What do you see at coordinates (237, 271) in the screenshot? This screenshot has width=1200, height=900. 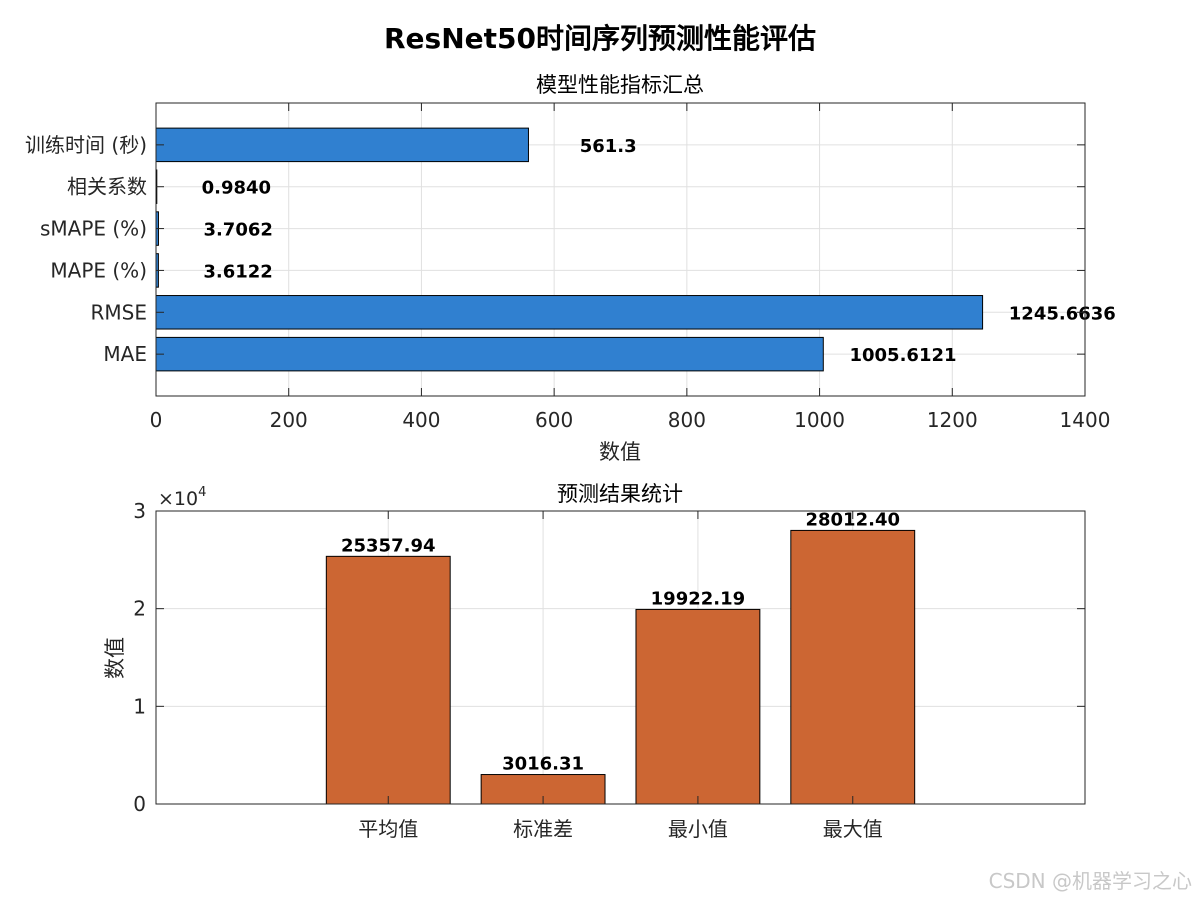 I see `metric-value-label: 3.6122` at bounding box center [237, 271].